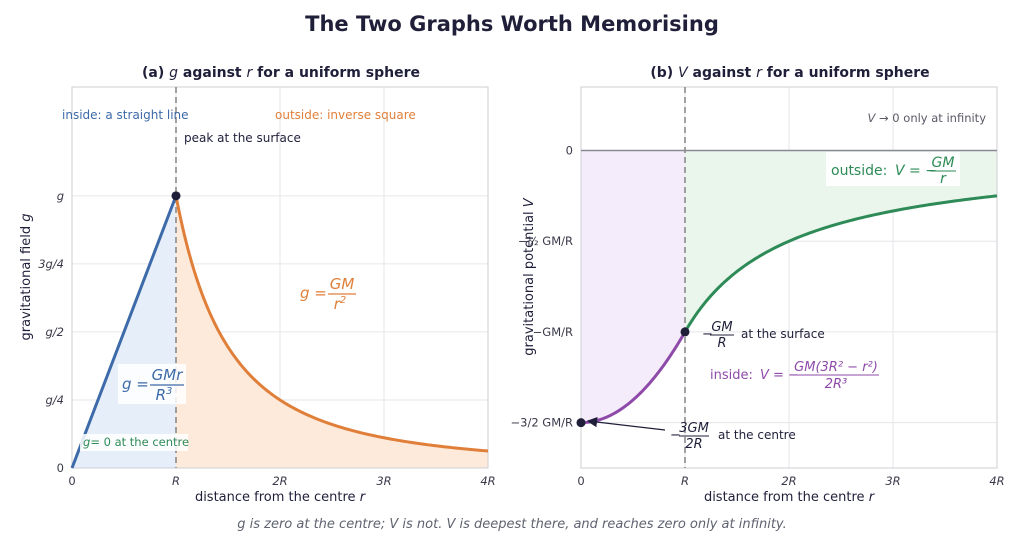 Image resolution: width=1024 pixels, height=550 pixels. What do you see at coordinates (916, 171) in the screenshot?
I see `V-outside-eq: V = −` at bounding box center [916, 171].